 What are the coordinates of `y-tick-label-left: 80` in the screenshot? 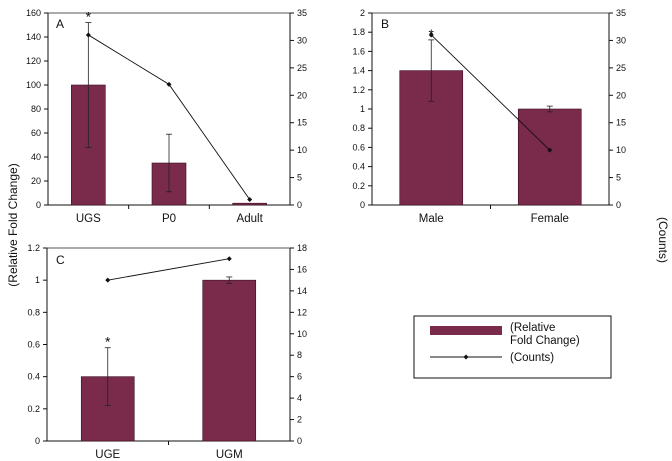 It's located at (36, 109).